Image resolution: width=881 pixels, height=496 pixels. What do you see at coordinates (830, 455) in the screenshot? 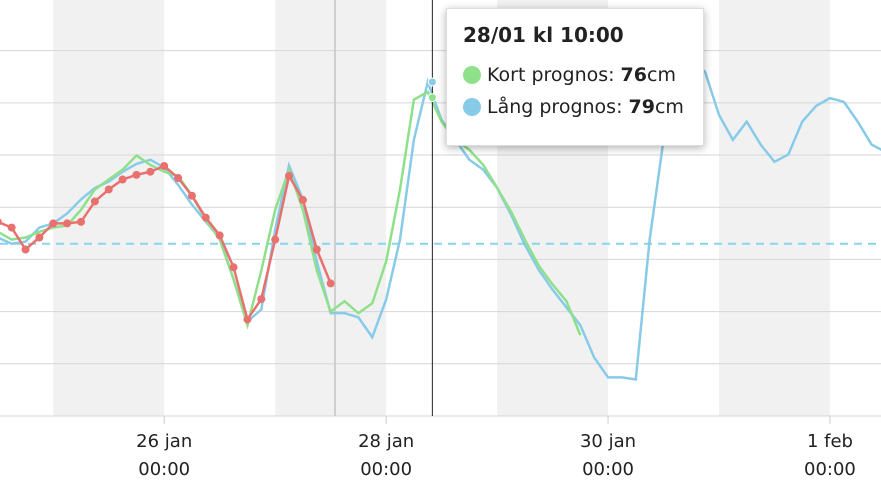
I see `x-tick-label: 1 feb 00:00` at bounding box center [830, 455].